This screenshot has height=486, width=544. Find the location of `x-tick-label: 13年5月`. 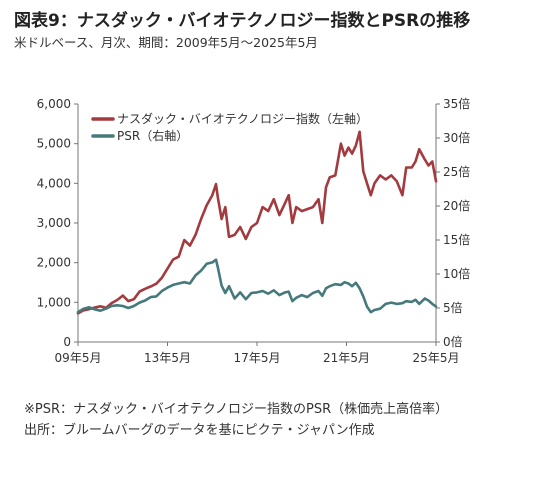

x-tick-label: 13年5月 is located at coordinates (167, 358).